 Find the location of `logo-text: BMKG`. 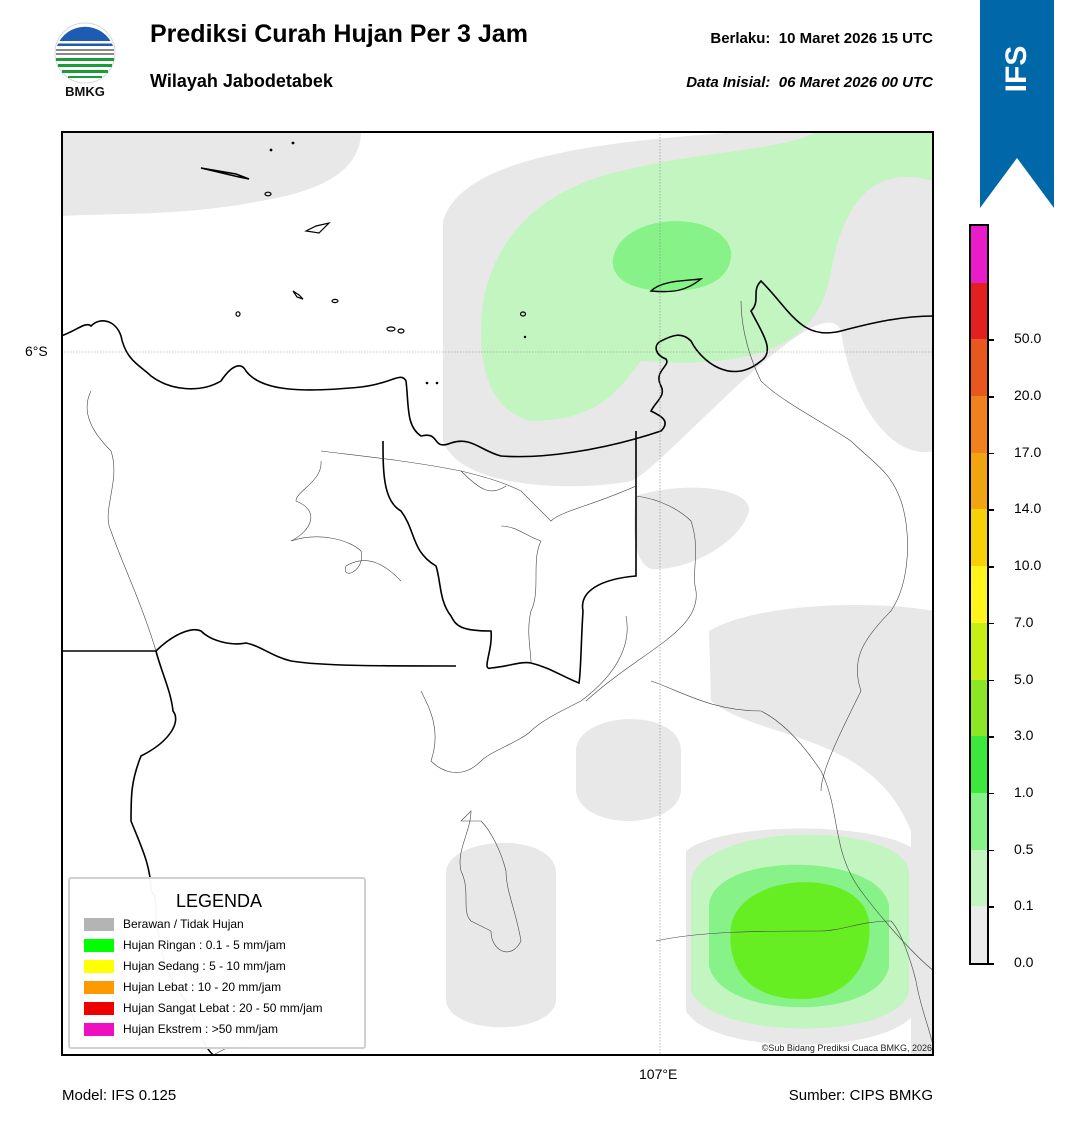

logo-text: BMKG is located at coordinates (85, 91).